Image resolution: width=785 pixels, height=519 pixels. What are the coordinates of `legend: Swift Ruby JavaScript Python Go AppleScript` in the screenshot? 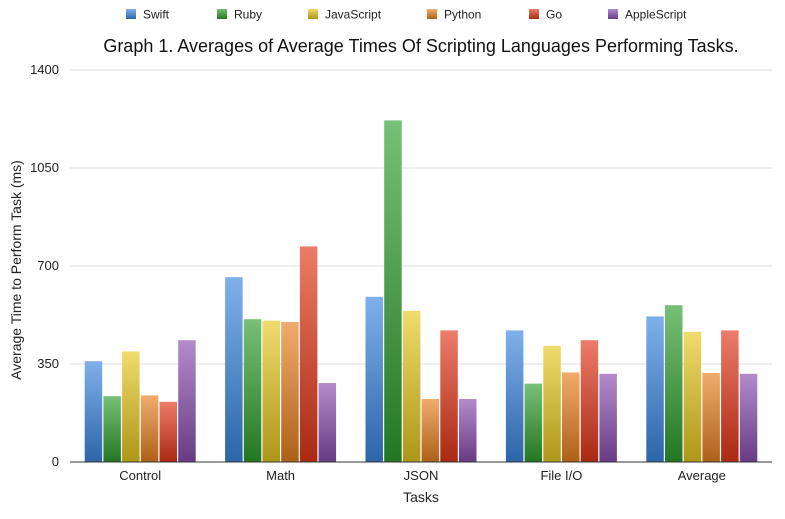 It's located at (406, 15).